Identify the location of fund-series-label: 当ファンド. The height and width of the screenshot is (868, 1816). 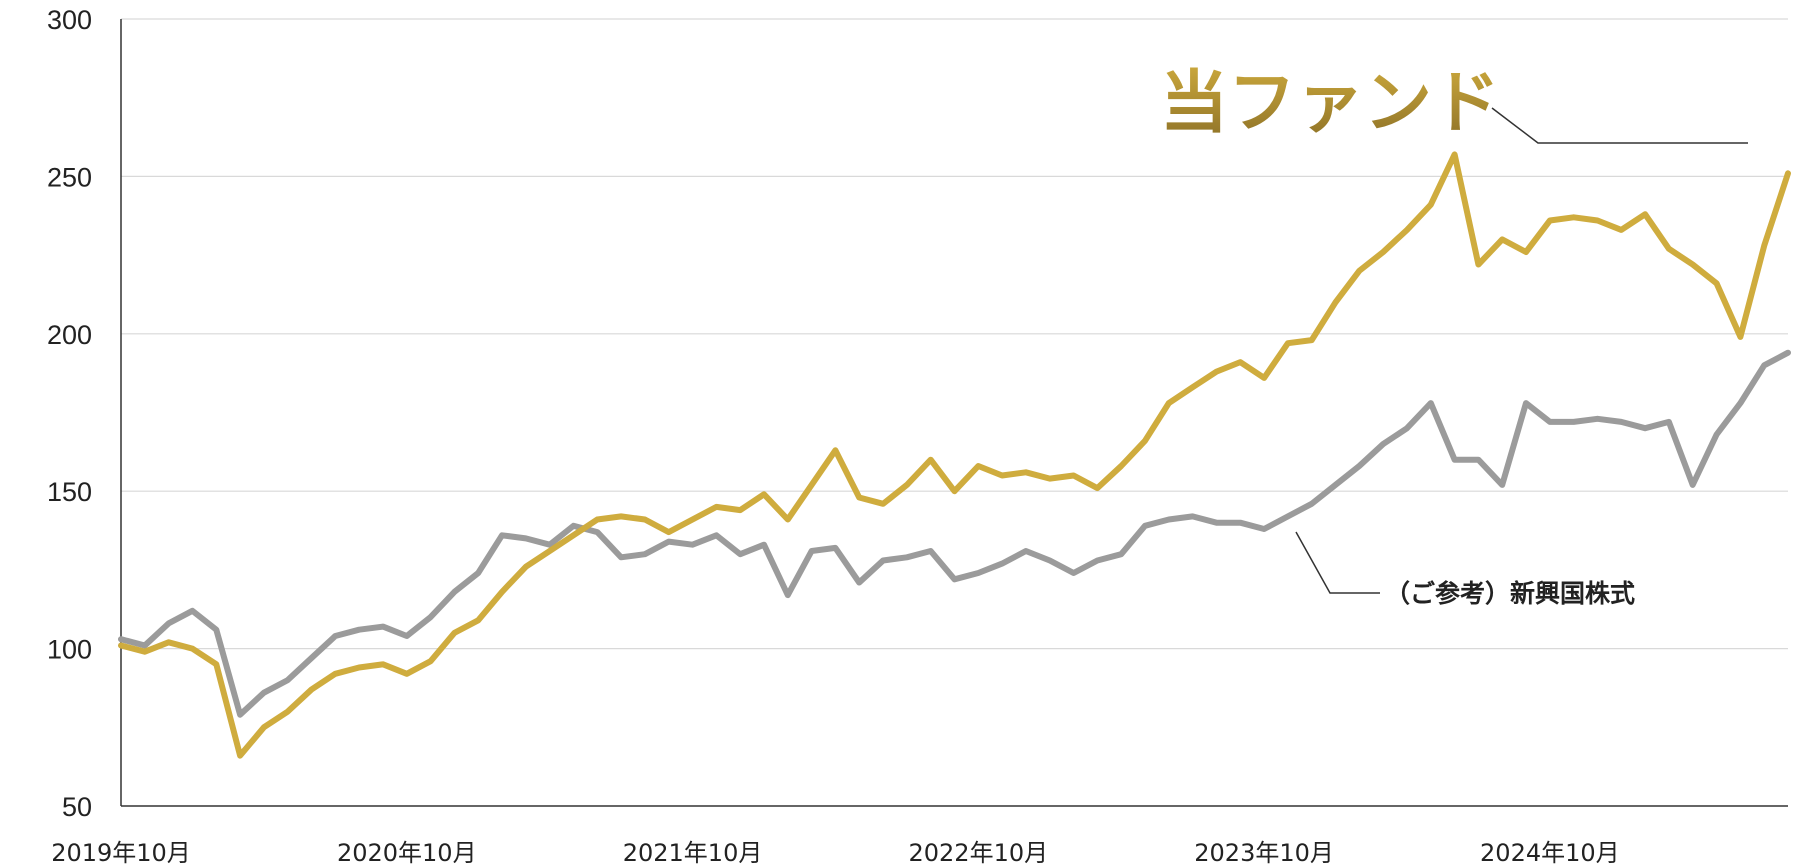
(1330, 103).